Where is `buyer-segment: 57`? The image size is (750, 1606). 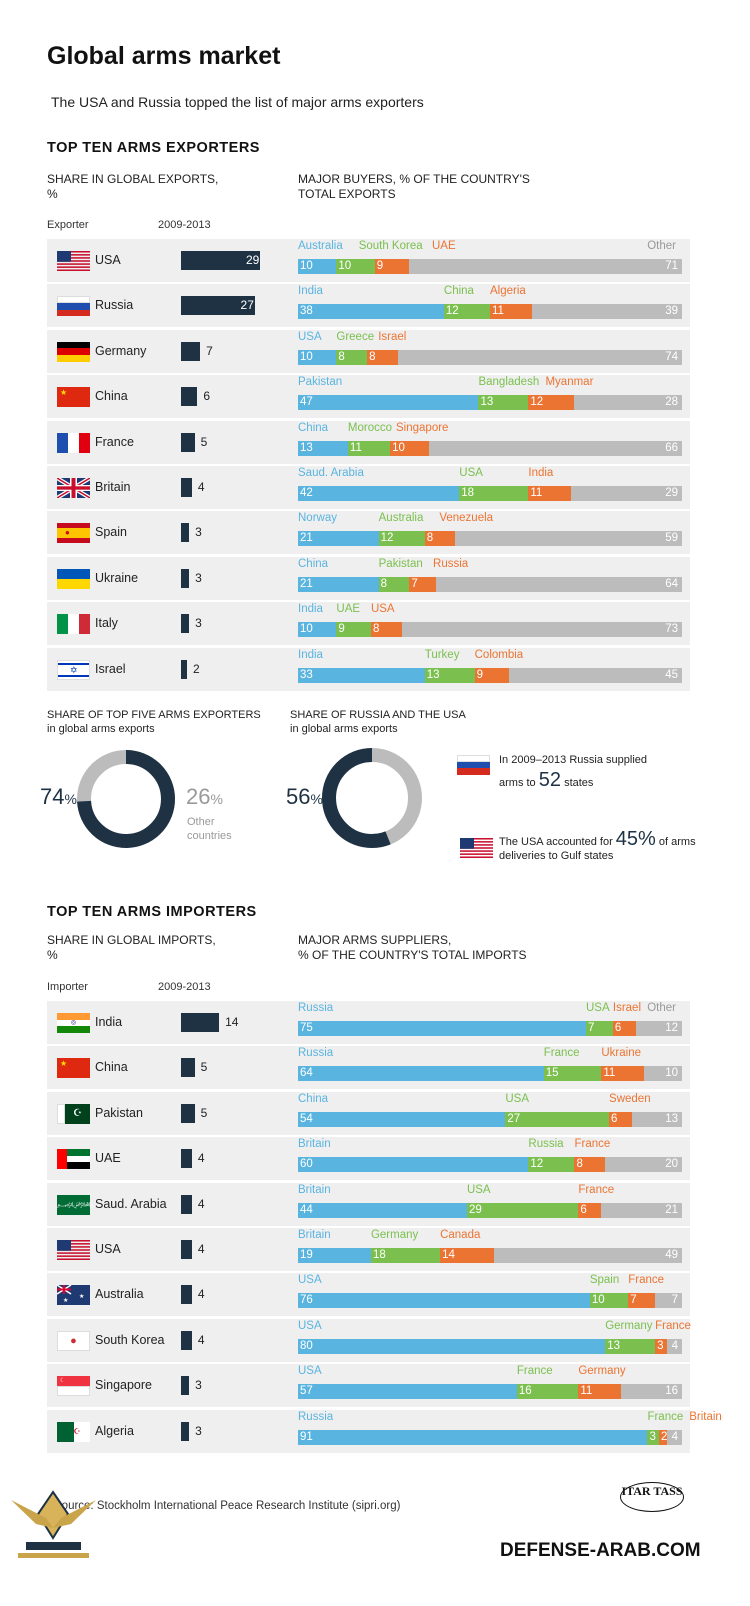
buyer-segment: 57 is located at coordinates (407, 1392).